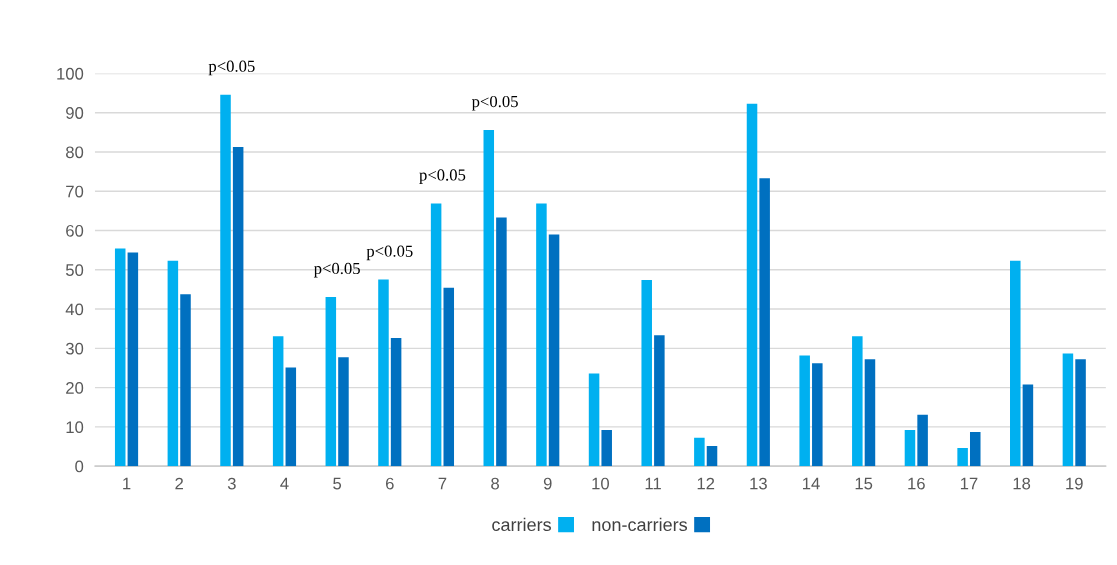  Describe the element at coordinates (521, 524) in the screenshot. I see `legend-label: carriers` at that location.